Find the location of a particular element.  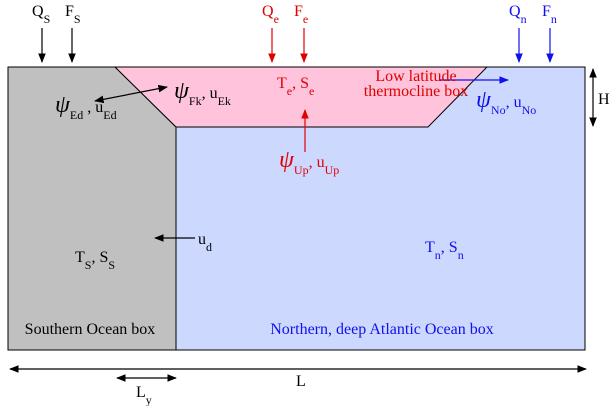

dimension: L is located at coordinates (301, 381).